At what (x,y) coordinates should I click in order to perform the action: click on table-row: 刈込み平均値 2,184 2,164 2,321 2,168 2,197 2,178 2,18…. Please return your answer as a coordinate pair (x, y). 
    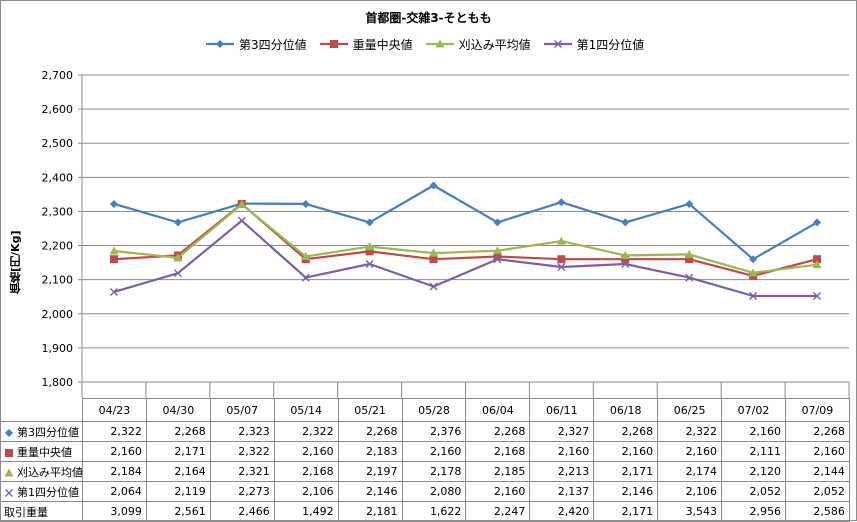
    Looking at the image, I should click on (425, 471).